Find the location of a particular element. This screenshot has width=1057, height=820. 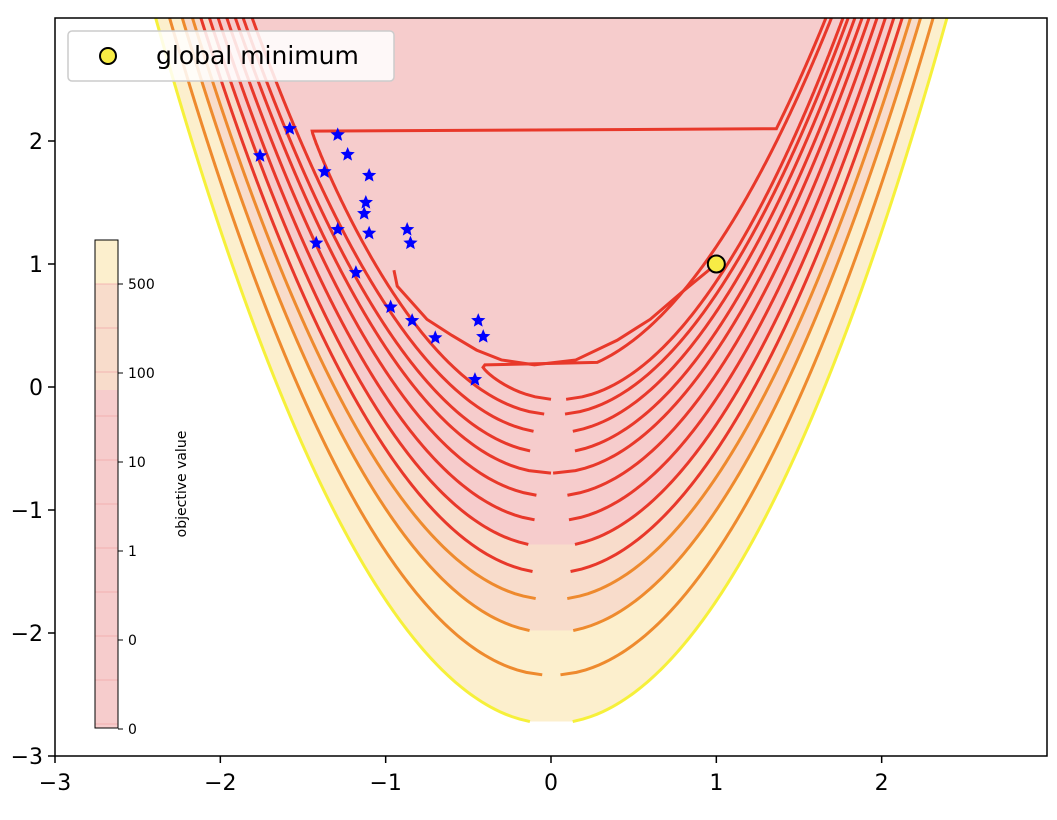

optimizer-path is located at coordinates (555, 314).